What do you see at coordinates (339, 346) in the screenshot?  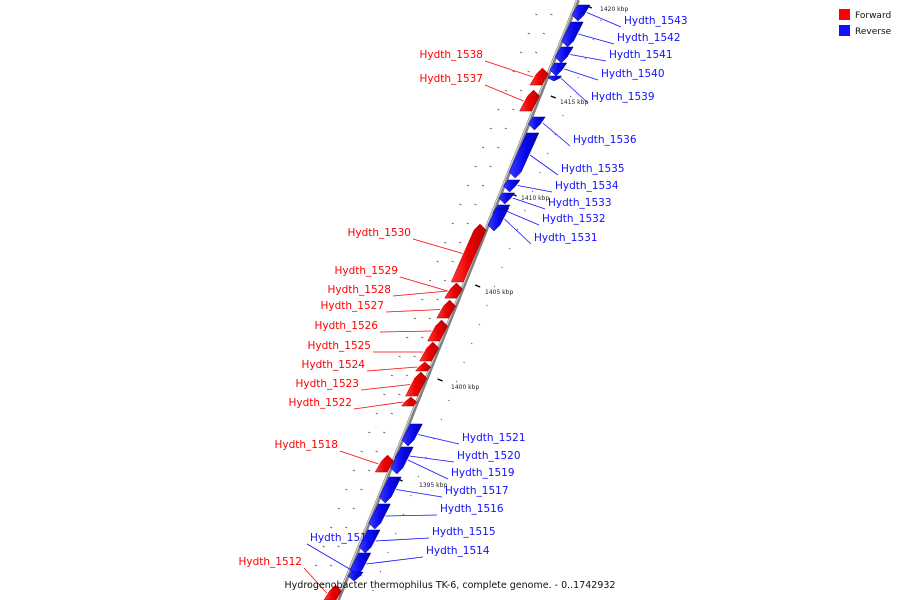 I see `gene-label: Hydth_1525` at bounding box center [339, 346].